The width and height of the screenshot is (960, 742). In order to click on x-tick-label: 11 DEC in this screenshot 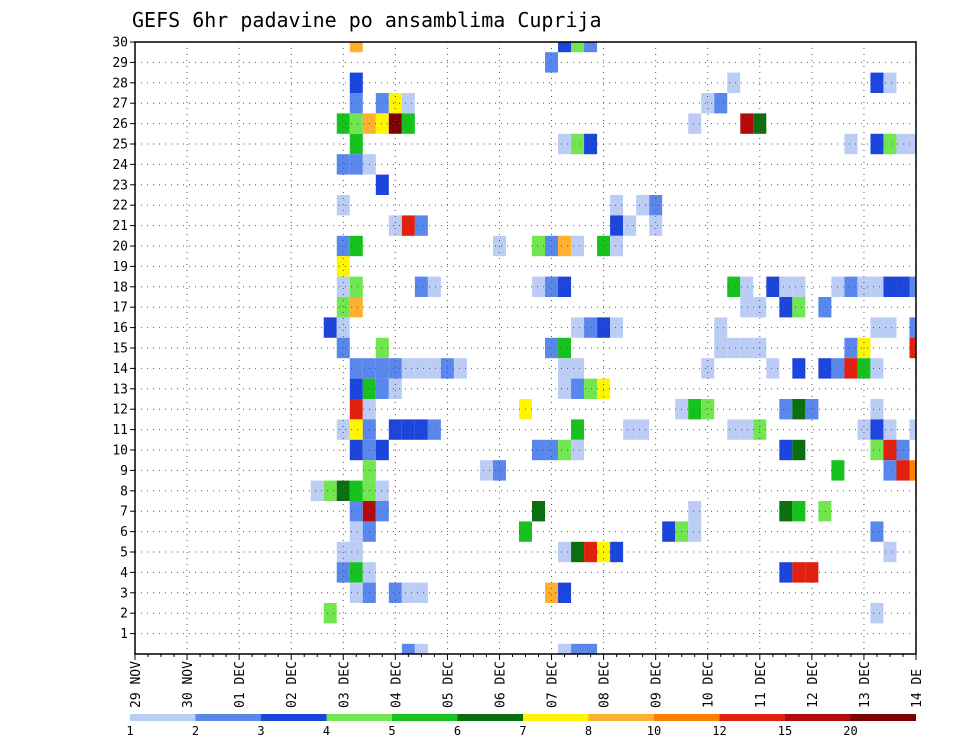, I will do `click(761, 684)`.